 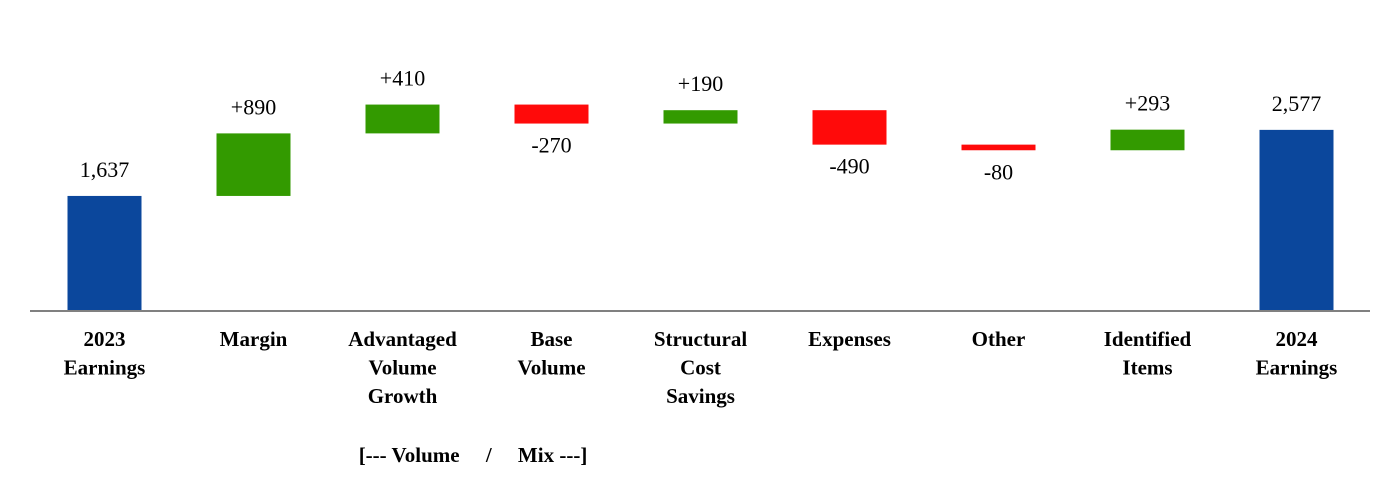 What do you see at coordinates (105, 169) in the screenshot?
I see `value-label: 1,637` at bounding box center [105, 169].